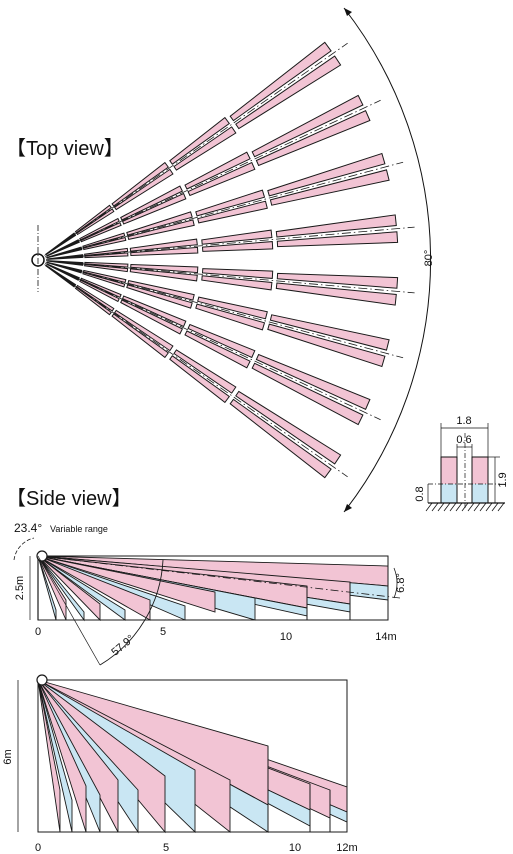 The image size is (513, 854). Describe the element at coordinates (79, 529) in the screenshot. I see `side-variable-range: Variable range` at that location.